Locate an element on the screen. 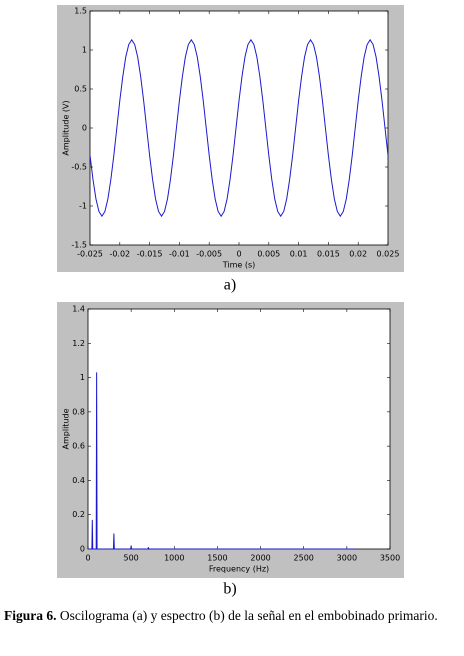 Image resolution: width=464 pixels, height=656 pixels. x-axis-label: Time (s) is located at coordinates (239, 265).